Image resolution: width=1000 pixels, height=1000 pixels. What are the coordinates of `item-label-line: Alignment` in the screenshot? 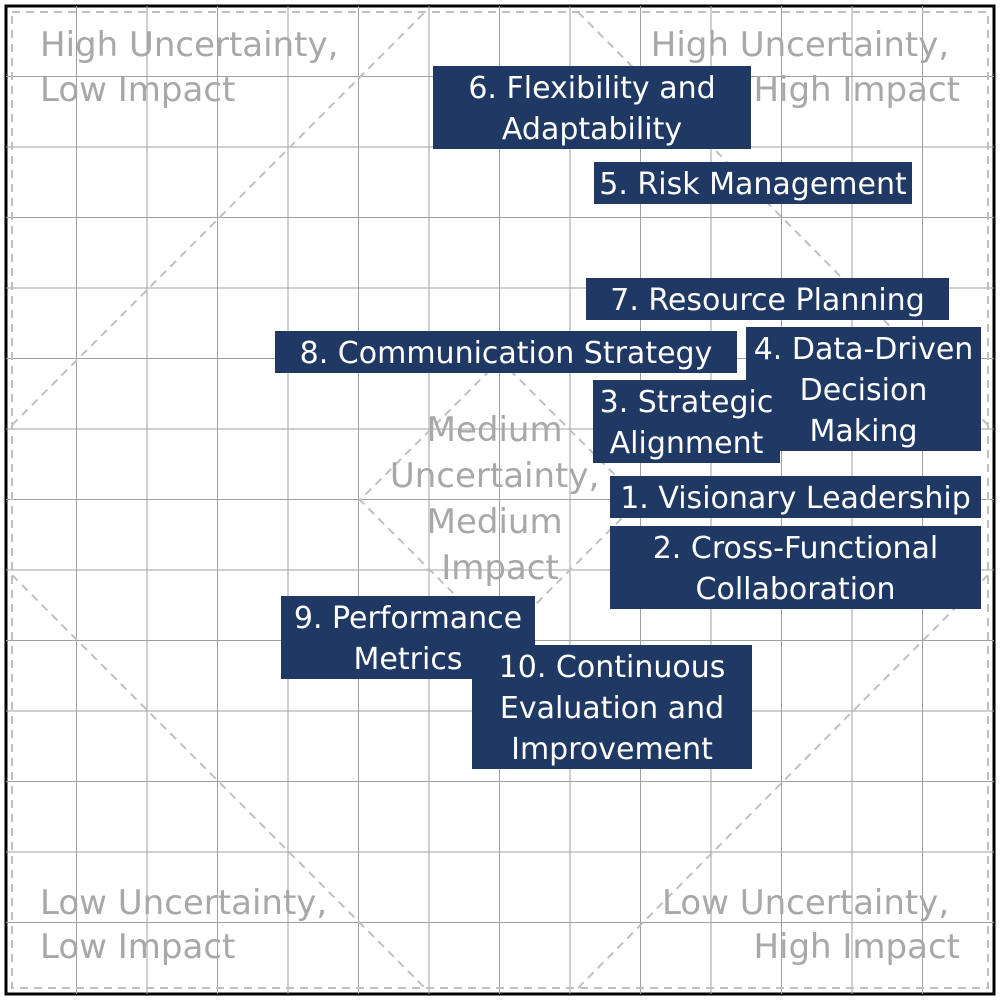 It's located at (687, 443).